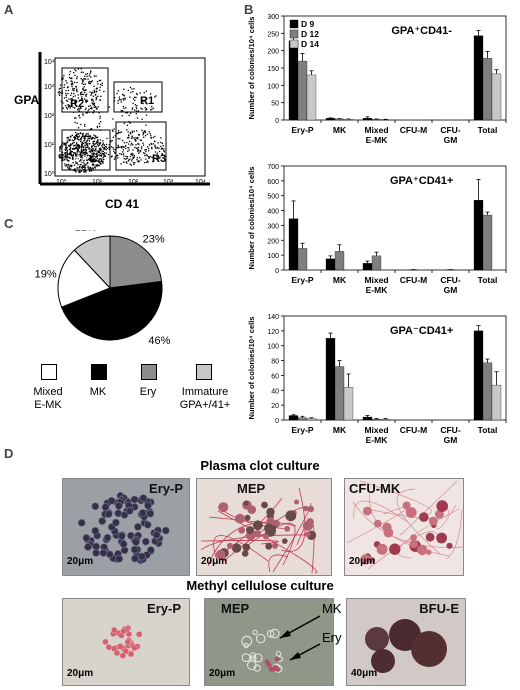  Describe the element at coordinates (126, 527) in the screenshot. I see `photo-plasma-ery-p: Ery-P 20μm` at that location.